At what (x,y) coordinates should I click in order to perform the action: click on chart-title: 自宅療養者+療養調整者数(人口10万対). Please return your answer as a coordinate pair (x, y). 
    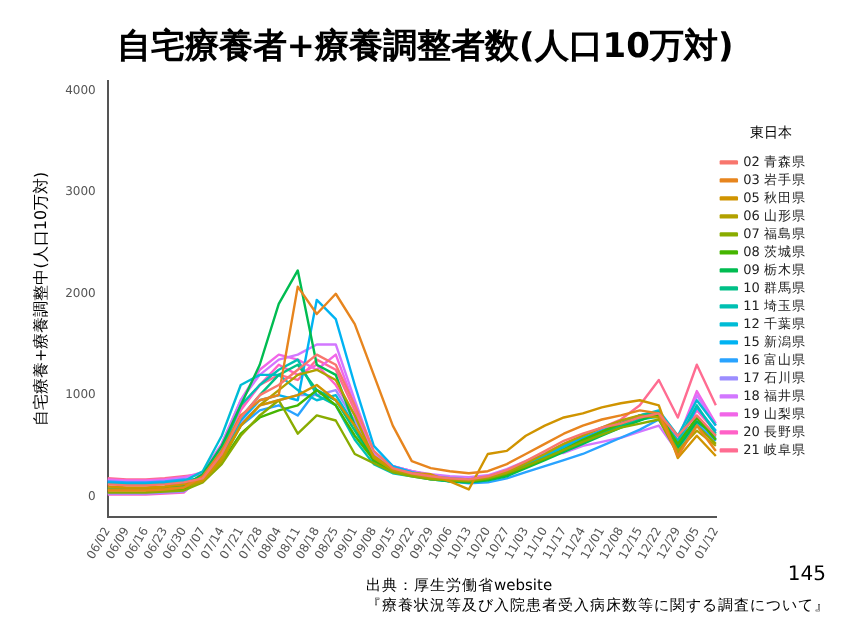
    Looking at the image, I should click on (425, 47).